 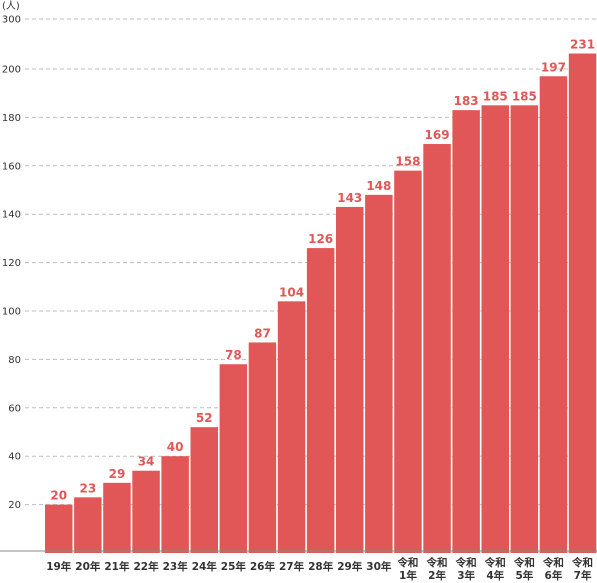 What do you see at coordinates (146, 566) in the screenshot?
I see `x-tick-label: 22年` at bounding box center [146, 566].